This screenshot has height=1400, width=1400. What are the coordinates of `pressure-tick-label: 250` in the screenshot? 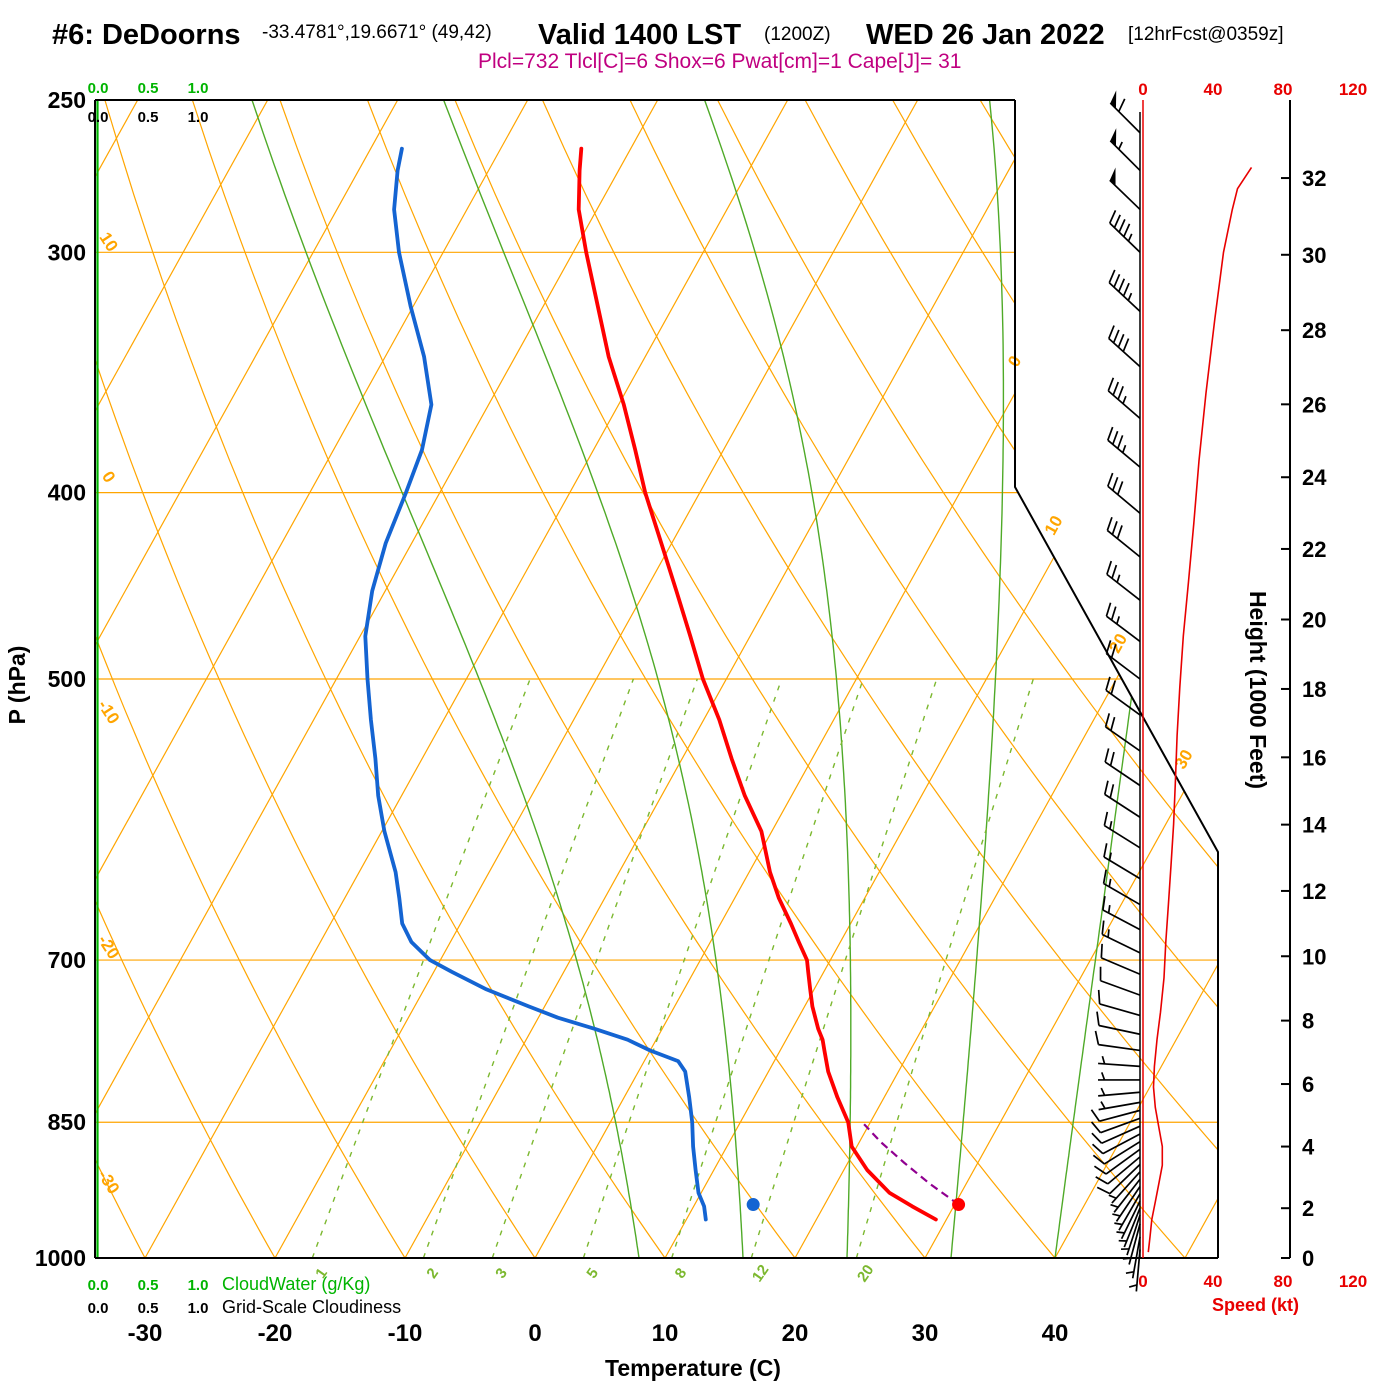 It's located at (67, 100).